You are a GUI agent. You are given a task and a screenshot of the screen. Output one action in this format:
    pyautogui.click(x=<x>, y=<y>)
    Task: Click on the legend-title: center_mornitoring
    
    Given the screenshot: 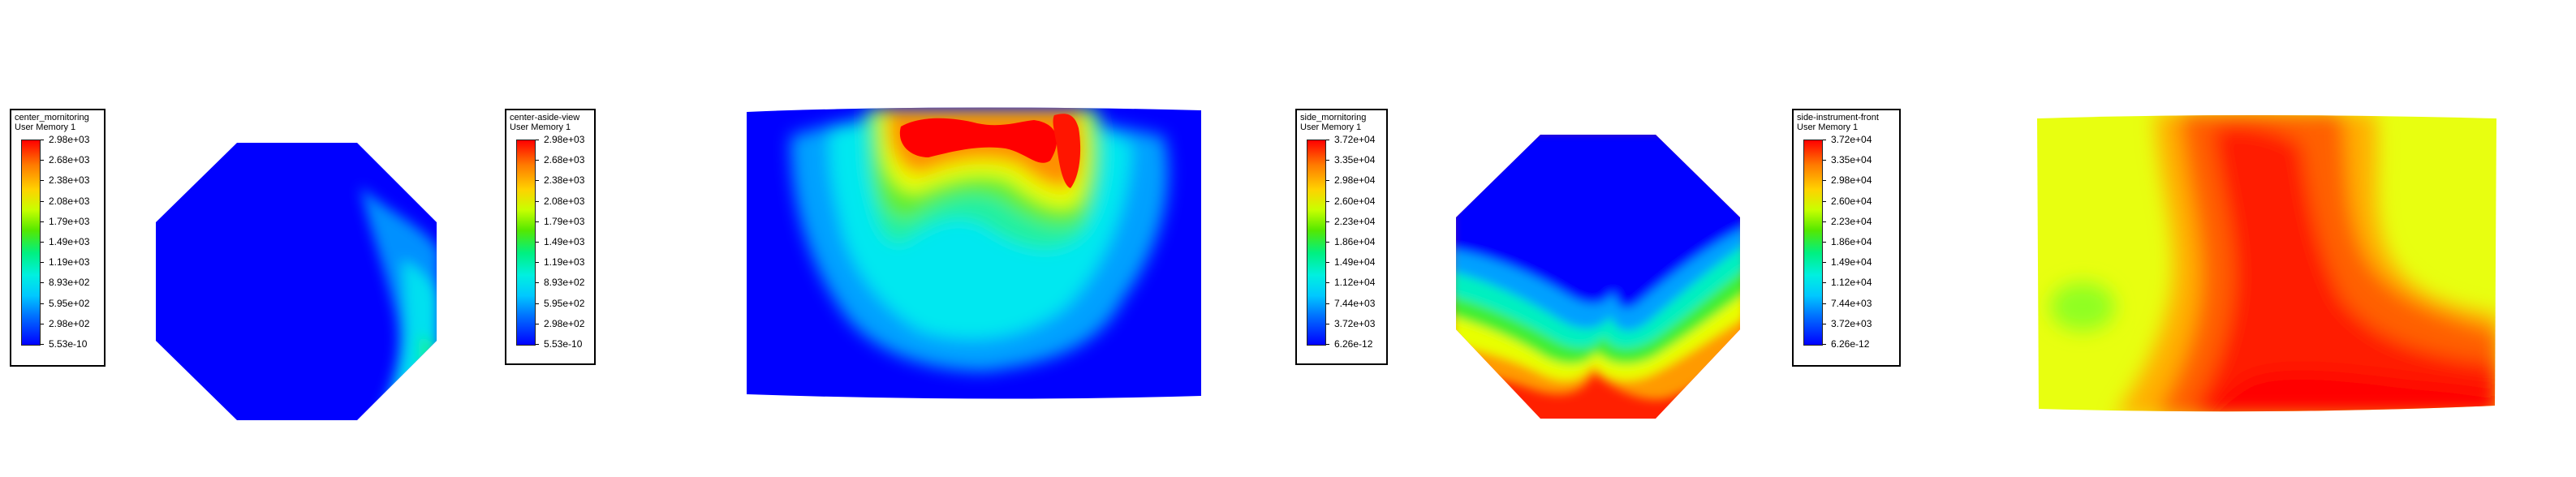 What is the action you would take?
    pyautogui.click(x=52, y=117)
    